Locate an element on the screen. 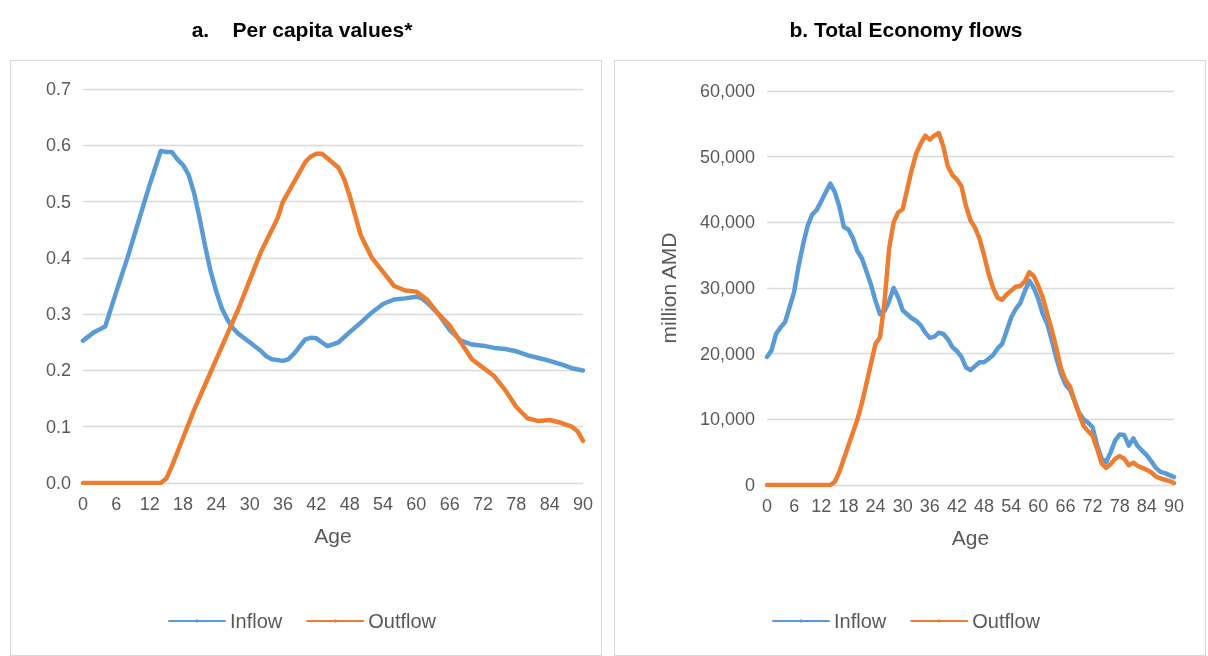  y-tick-label: 60,000 is located at coordinates (727, 91).